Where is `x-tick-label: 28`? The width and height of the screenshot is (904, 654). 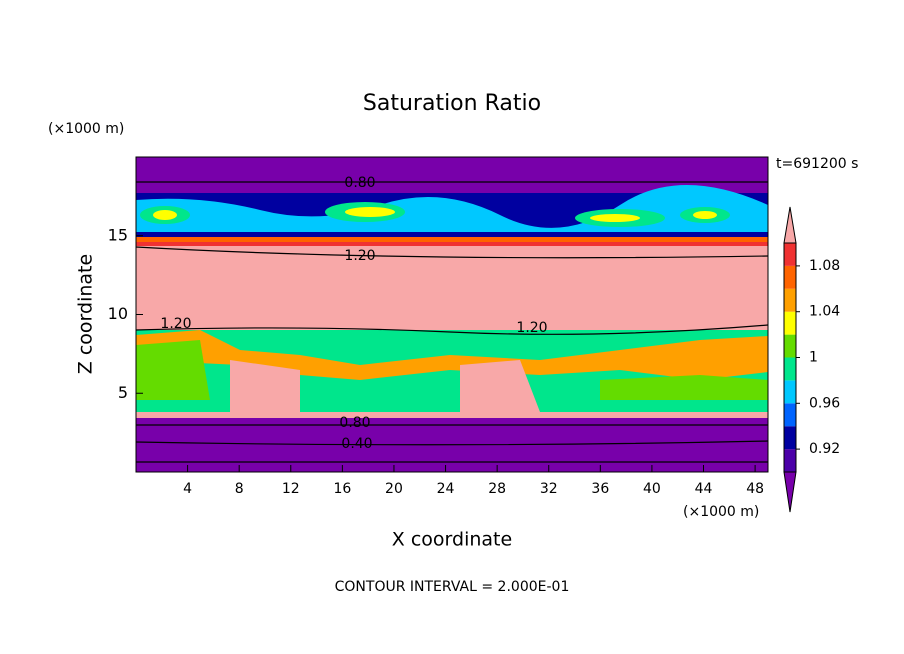 x-tick-label: 28 is located at coordinates (497, 489).